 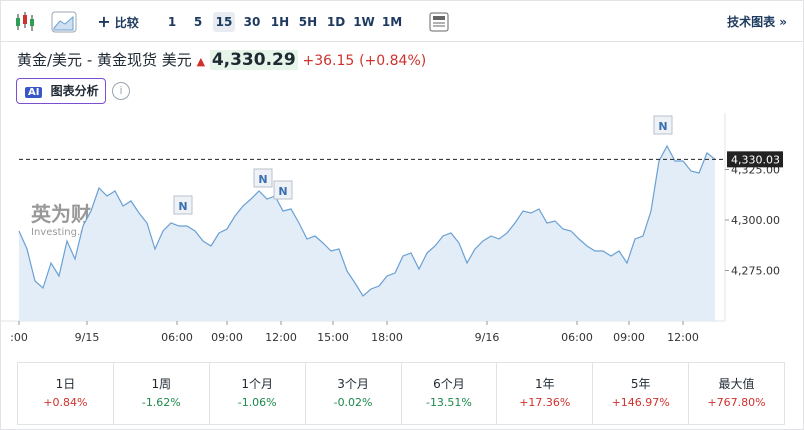 I want to click on period: 最大值, so click(x=736, y=384).